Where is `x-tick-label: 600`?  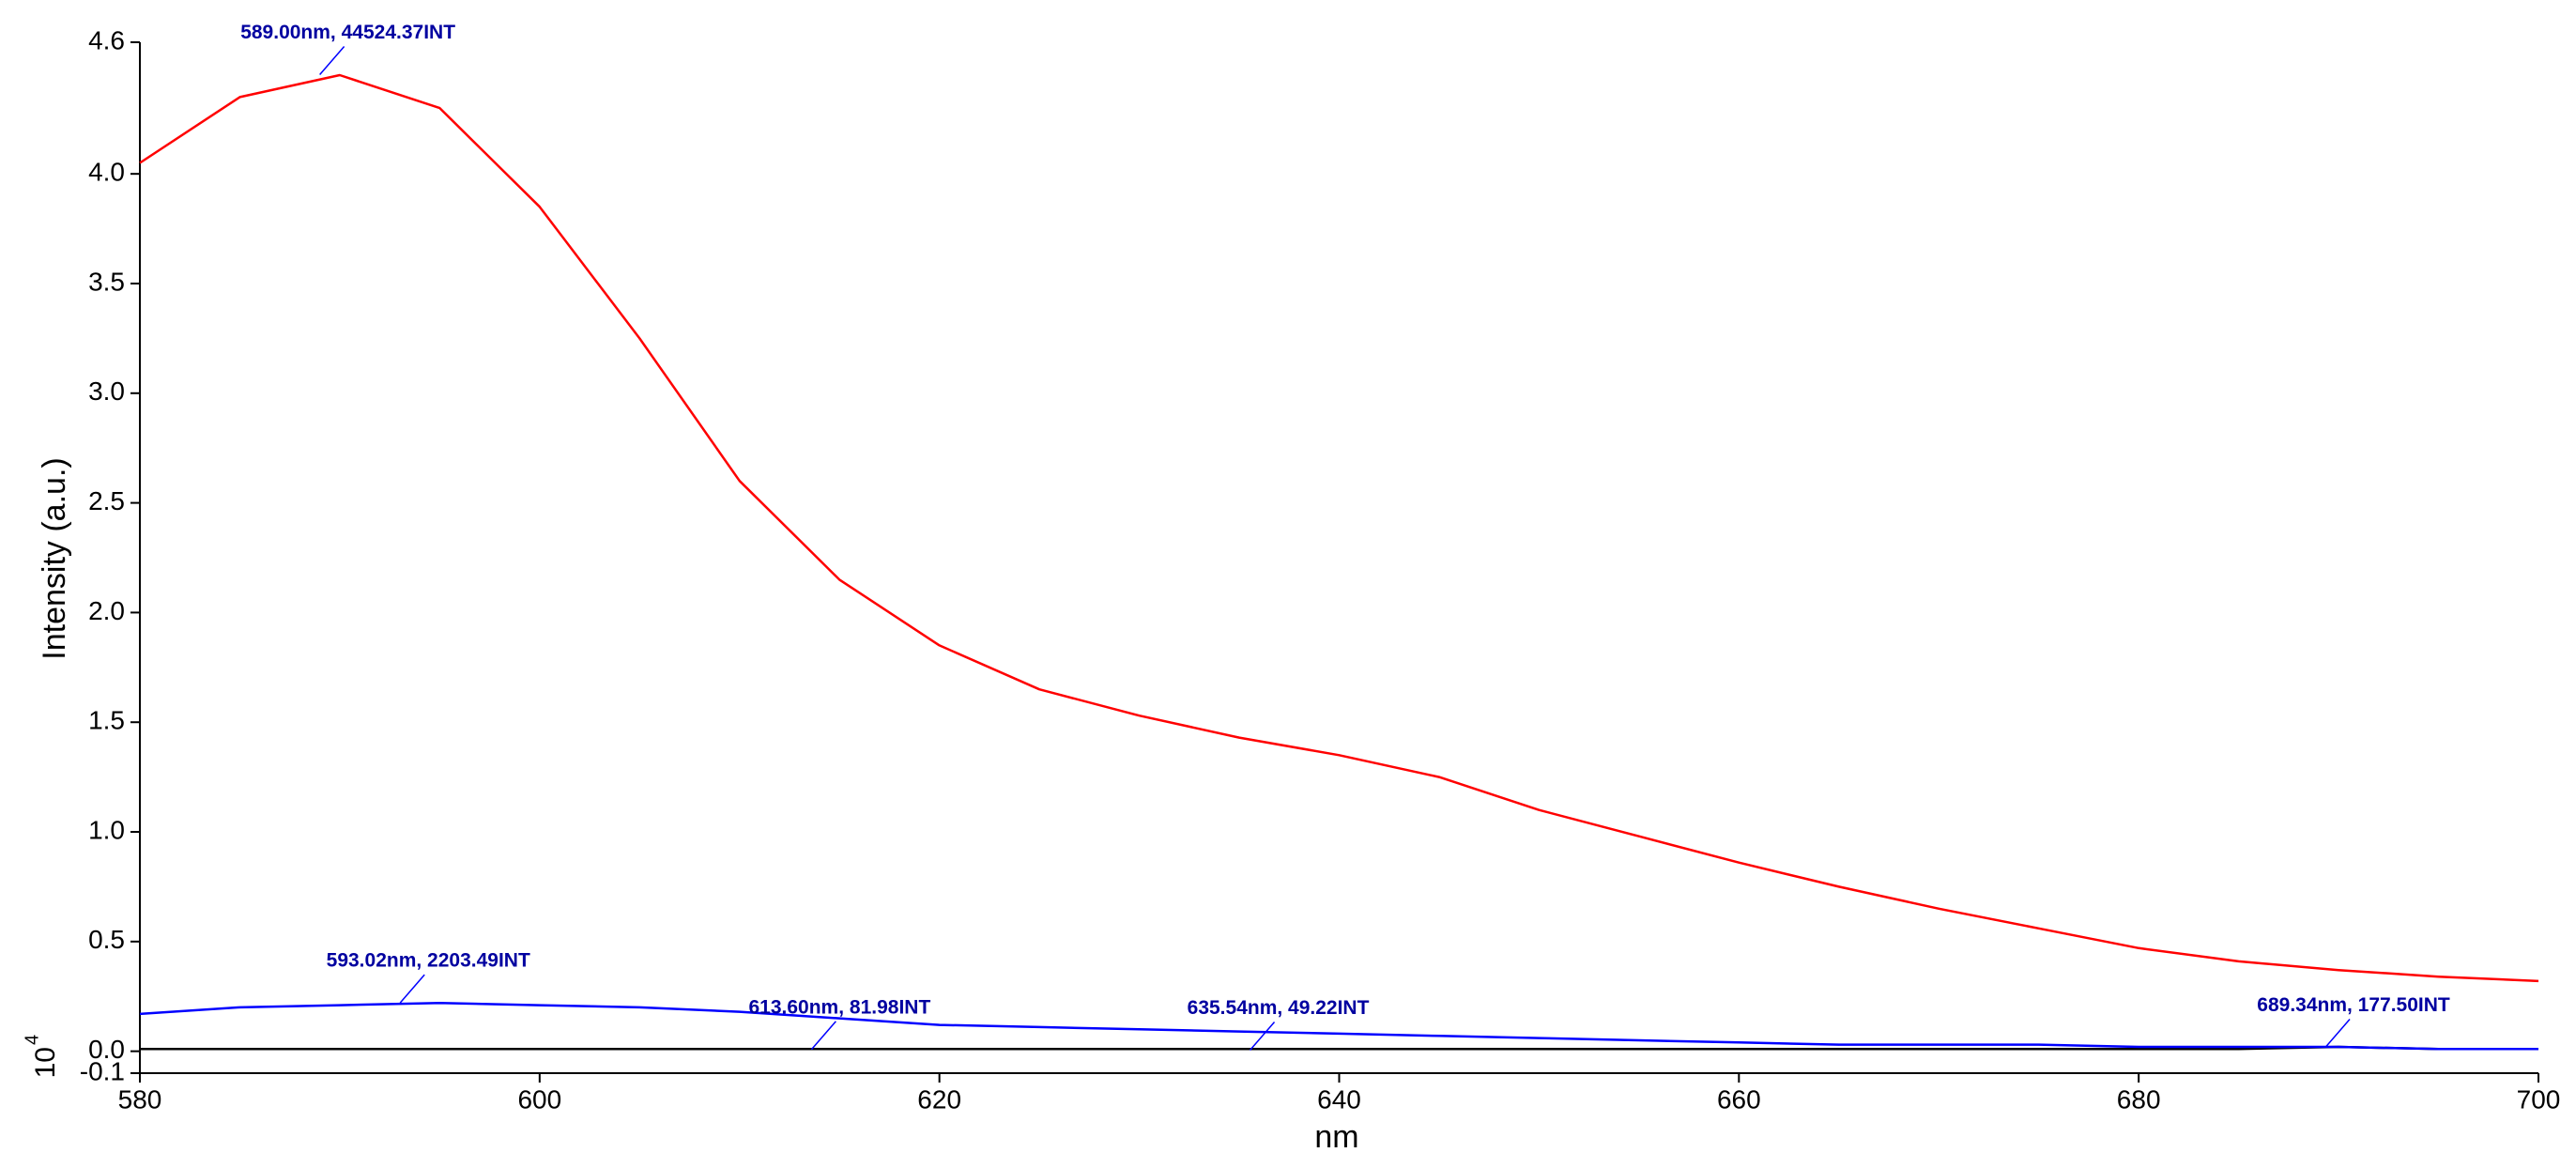 x-tick-label: 600 is located at coordinates (539, 1099).